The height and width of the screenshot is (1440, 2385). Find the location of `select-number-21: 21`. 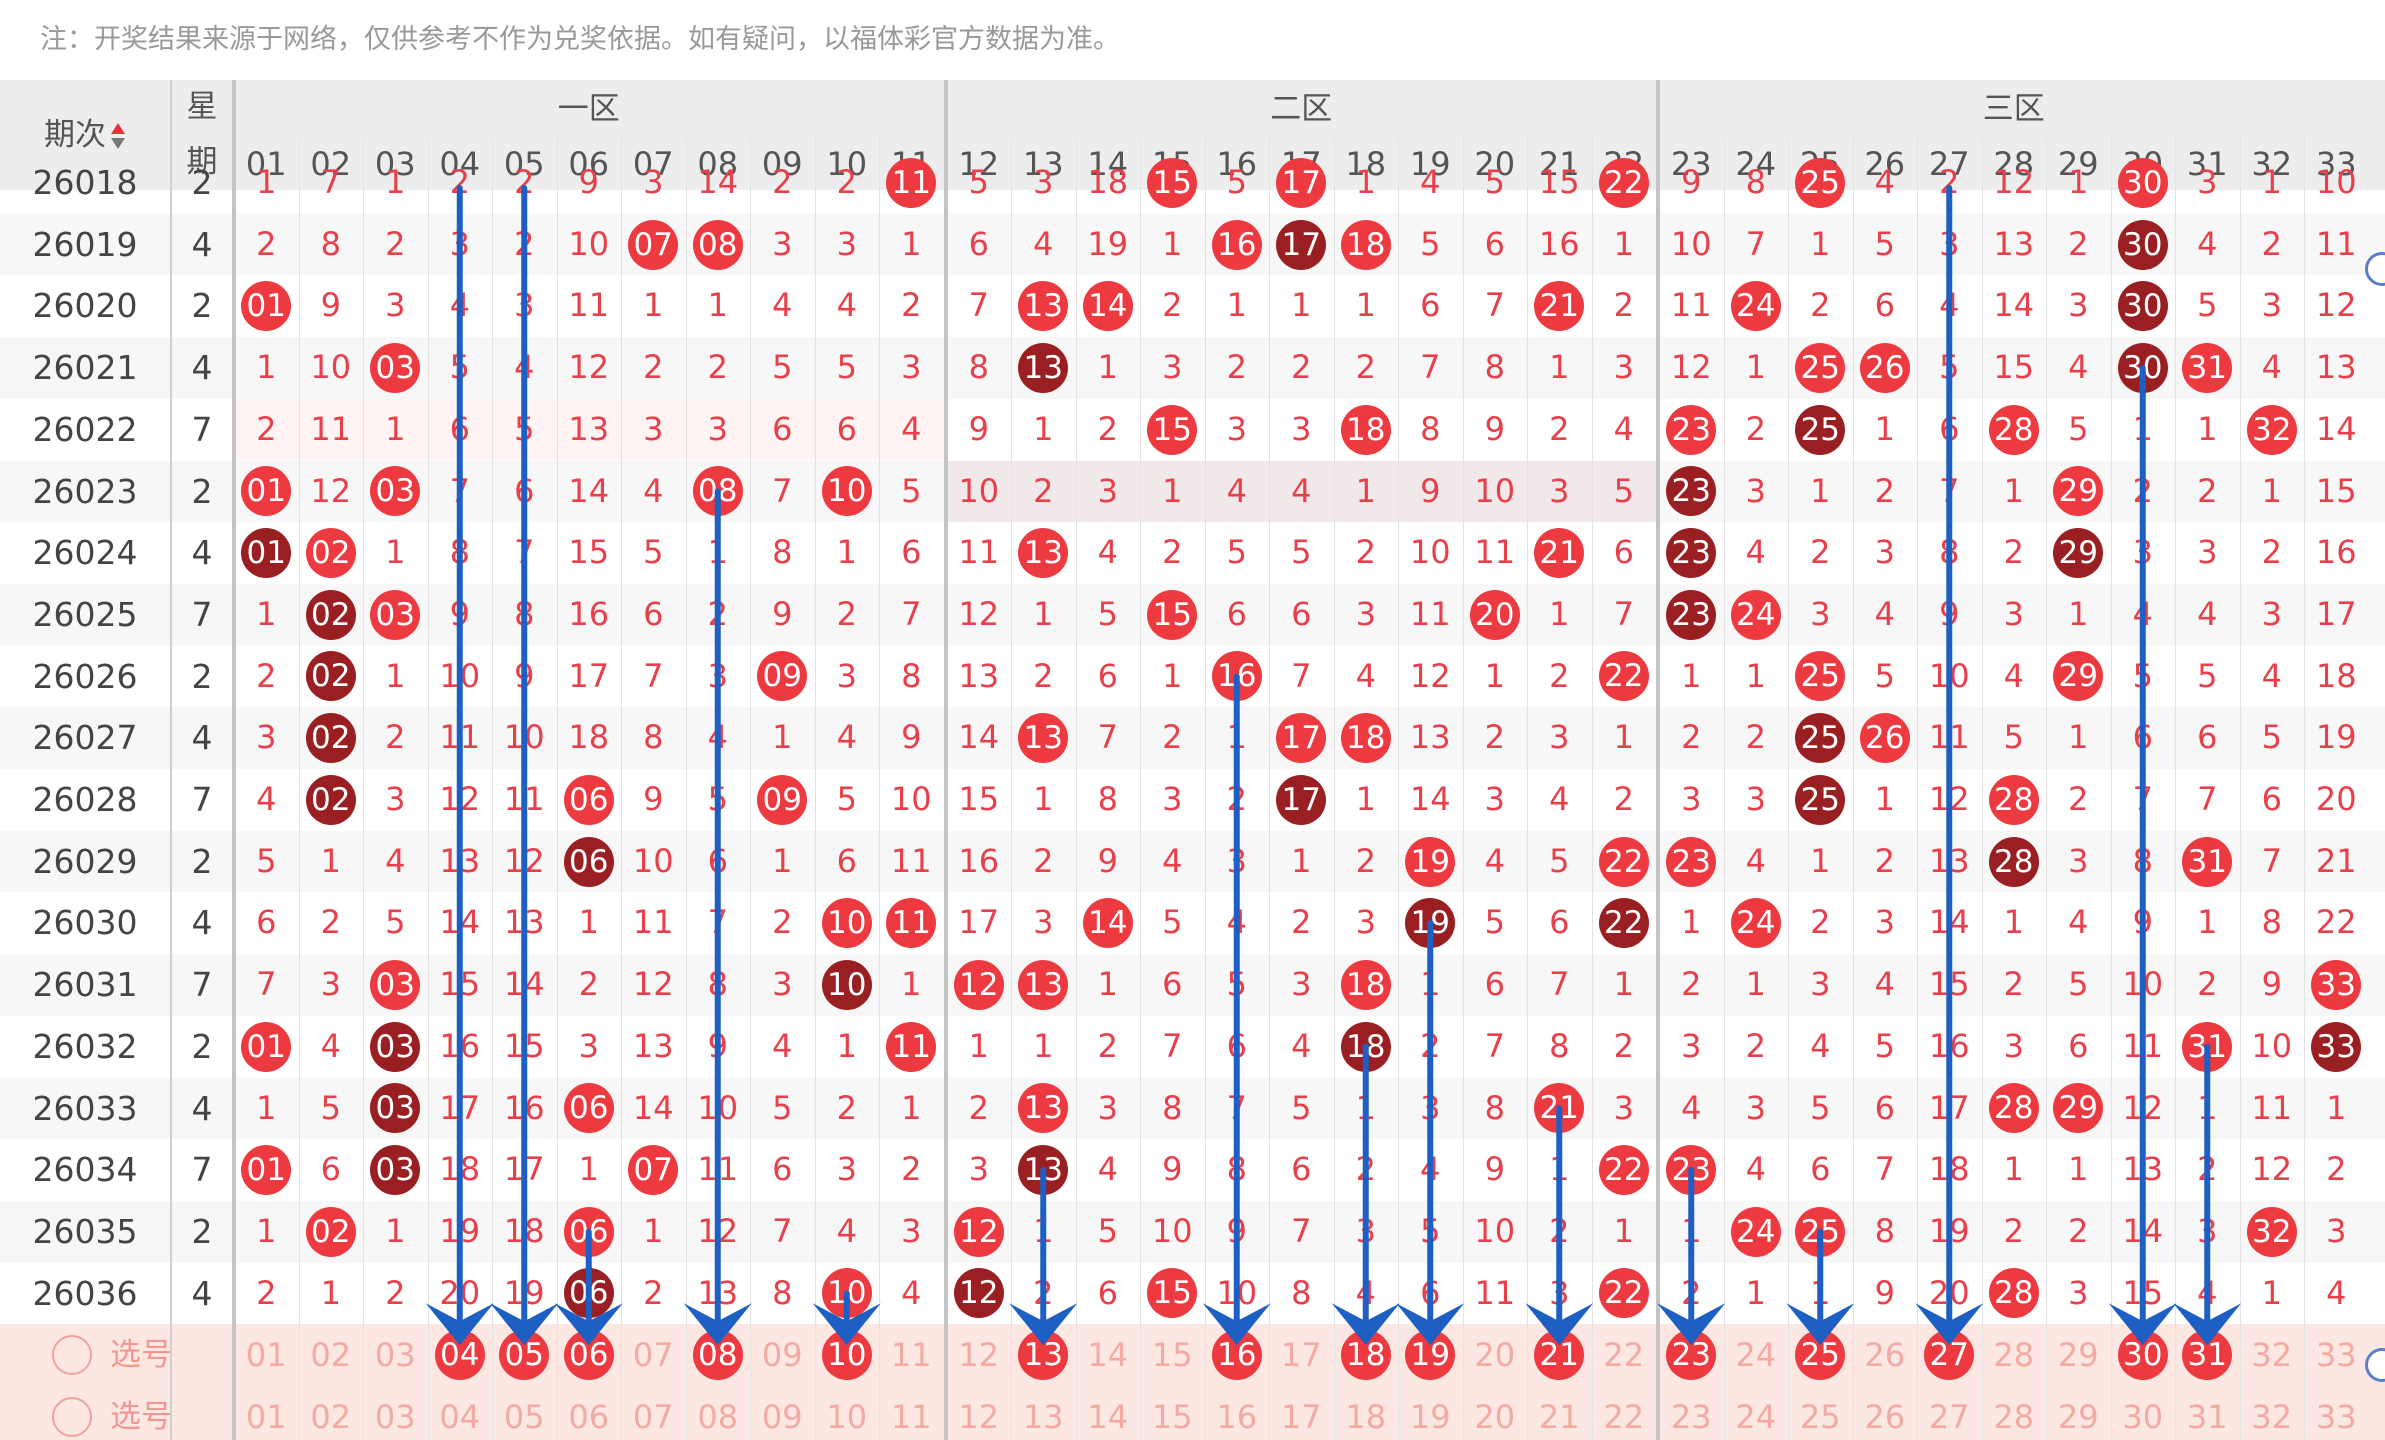

select-number-21: 21 is located at coordinates (1559, 1417).